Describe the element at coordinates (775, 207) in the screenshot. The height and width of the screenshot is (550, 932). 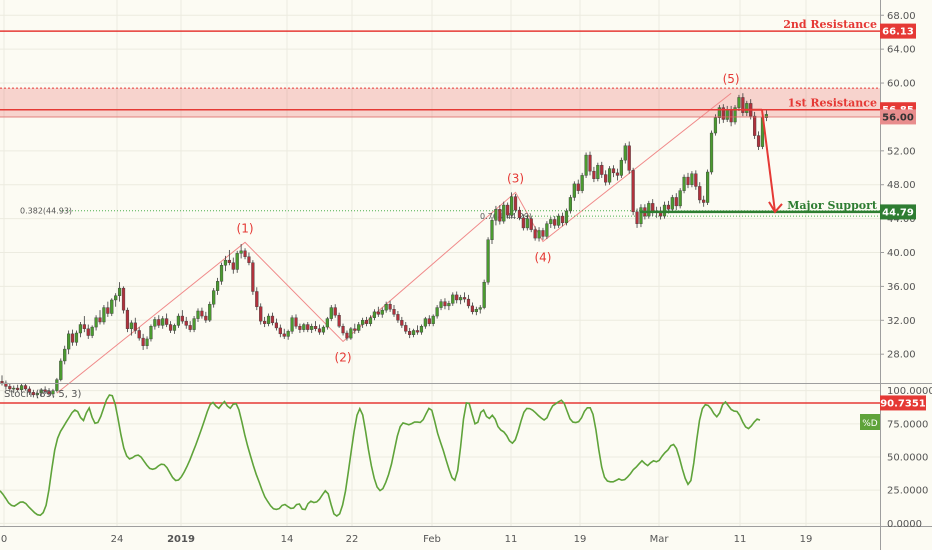
I see `projection-arrow-tip` at that location.